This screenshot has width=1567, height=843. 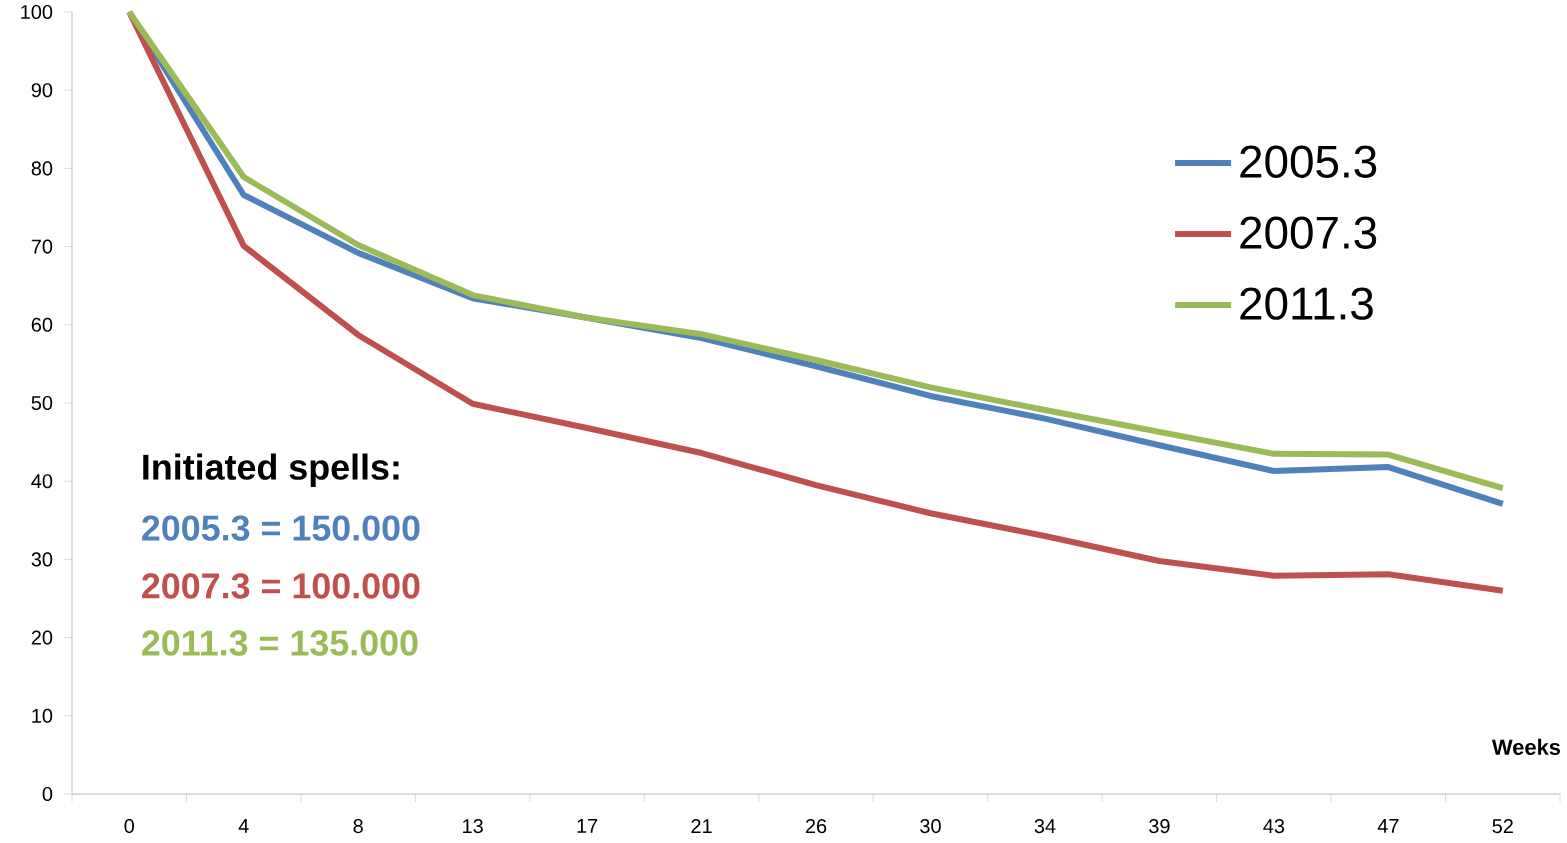 What do you see at coordinates (280, 643) in the screenshot?
I see `annotation: 2011.3 = 135.000` at bounding box center [280, 643].